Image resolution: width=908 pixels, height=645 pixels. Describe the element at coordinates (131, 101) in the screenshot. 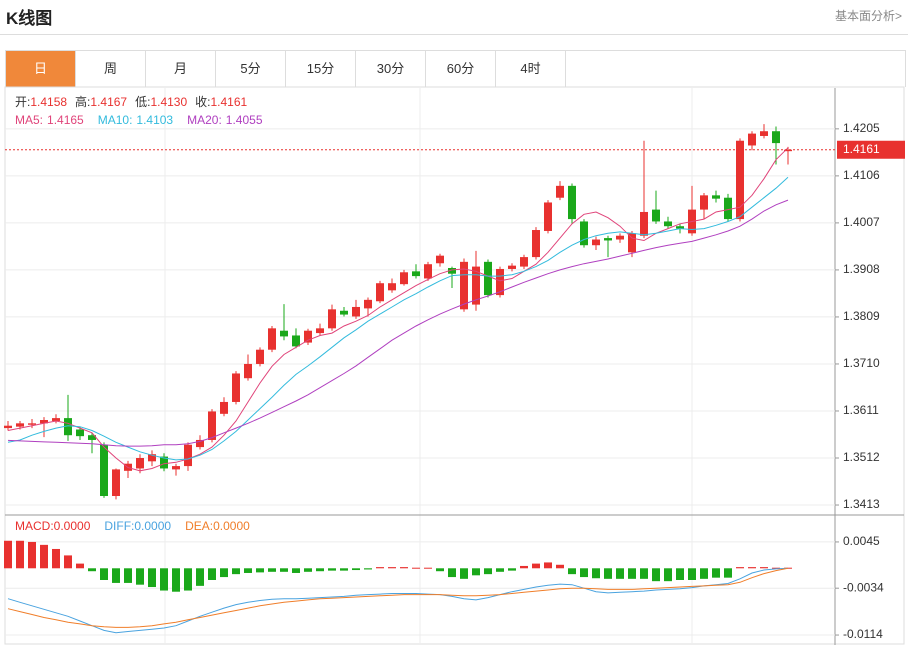

I see `info-line: 开:1.4158 高:1.4167 低:1.4130 收:1.4161` at that location.